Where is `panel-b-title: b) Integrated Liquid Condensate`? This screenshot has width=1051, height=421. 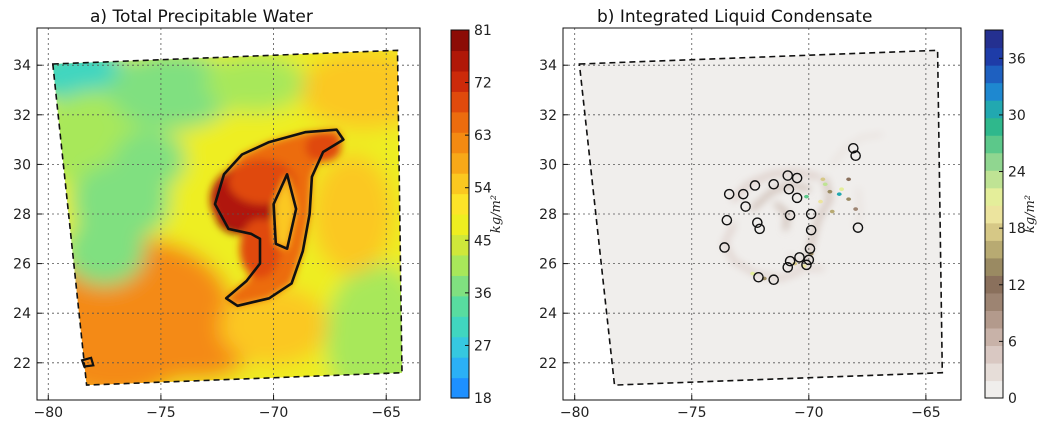 panel-b-title: b) Integrated Liquid Condensate is located at coordinates (734, 17).